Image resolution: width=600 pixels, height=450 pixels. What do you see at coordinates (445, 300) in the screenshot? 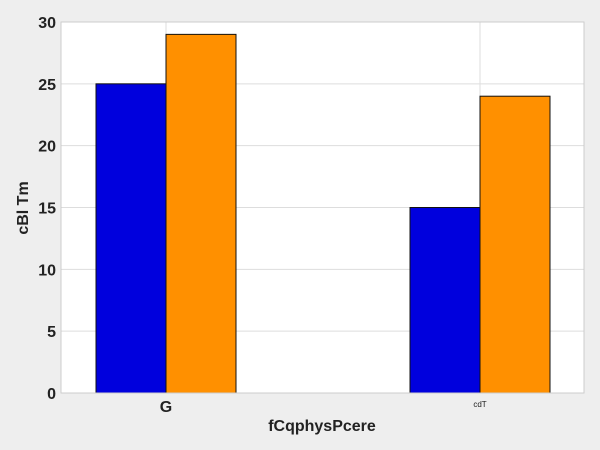
I see `bar-series0-cdT` at bounding box center [445, 300].